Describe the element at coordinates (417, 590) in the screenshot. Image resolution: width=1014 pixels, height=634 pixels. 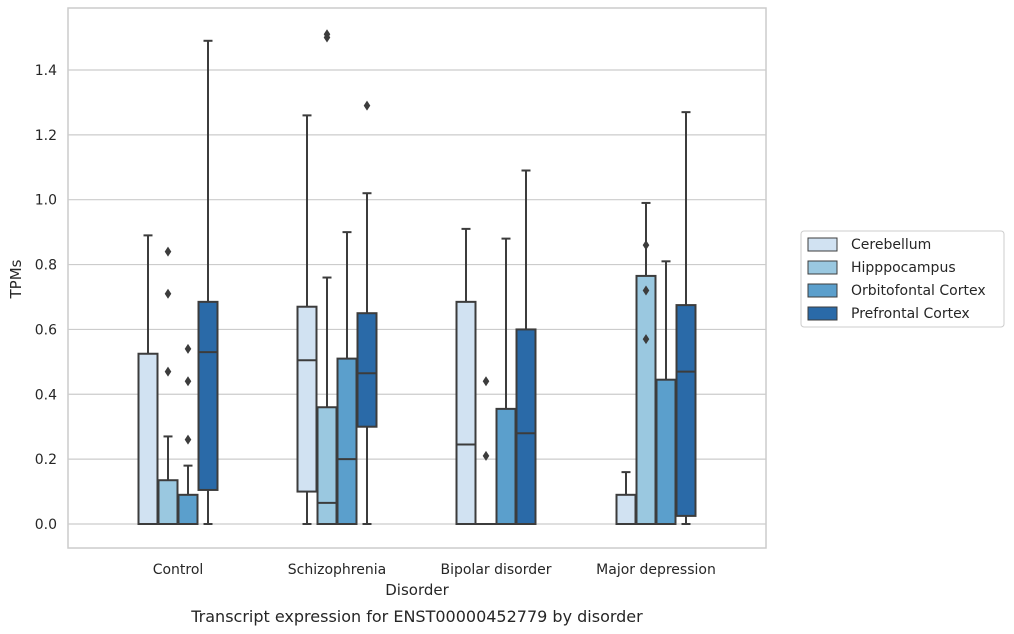
I see `x-axis-title: Disorder` at that location.